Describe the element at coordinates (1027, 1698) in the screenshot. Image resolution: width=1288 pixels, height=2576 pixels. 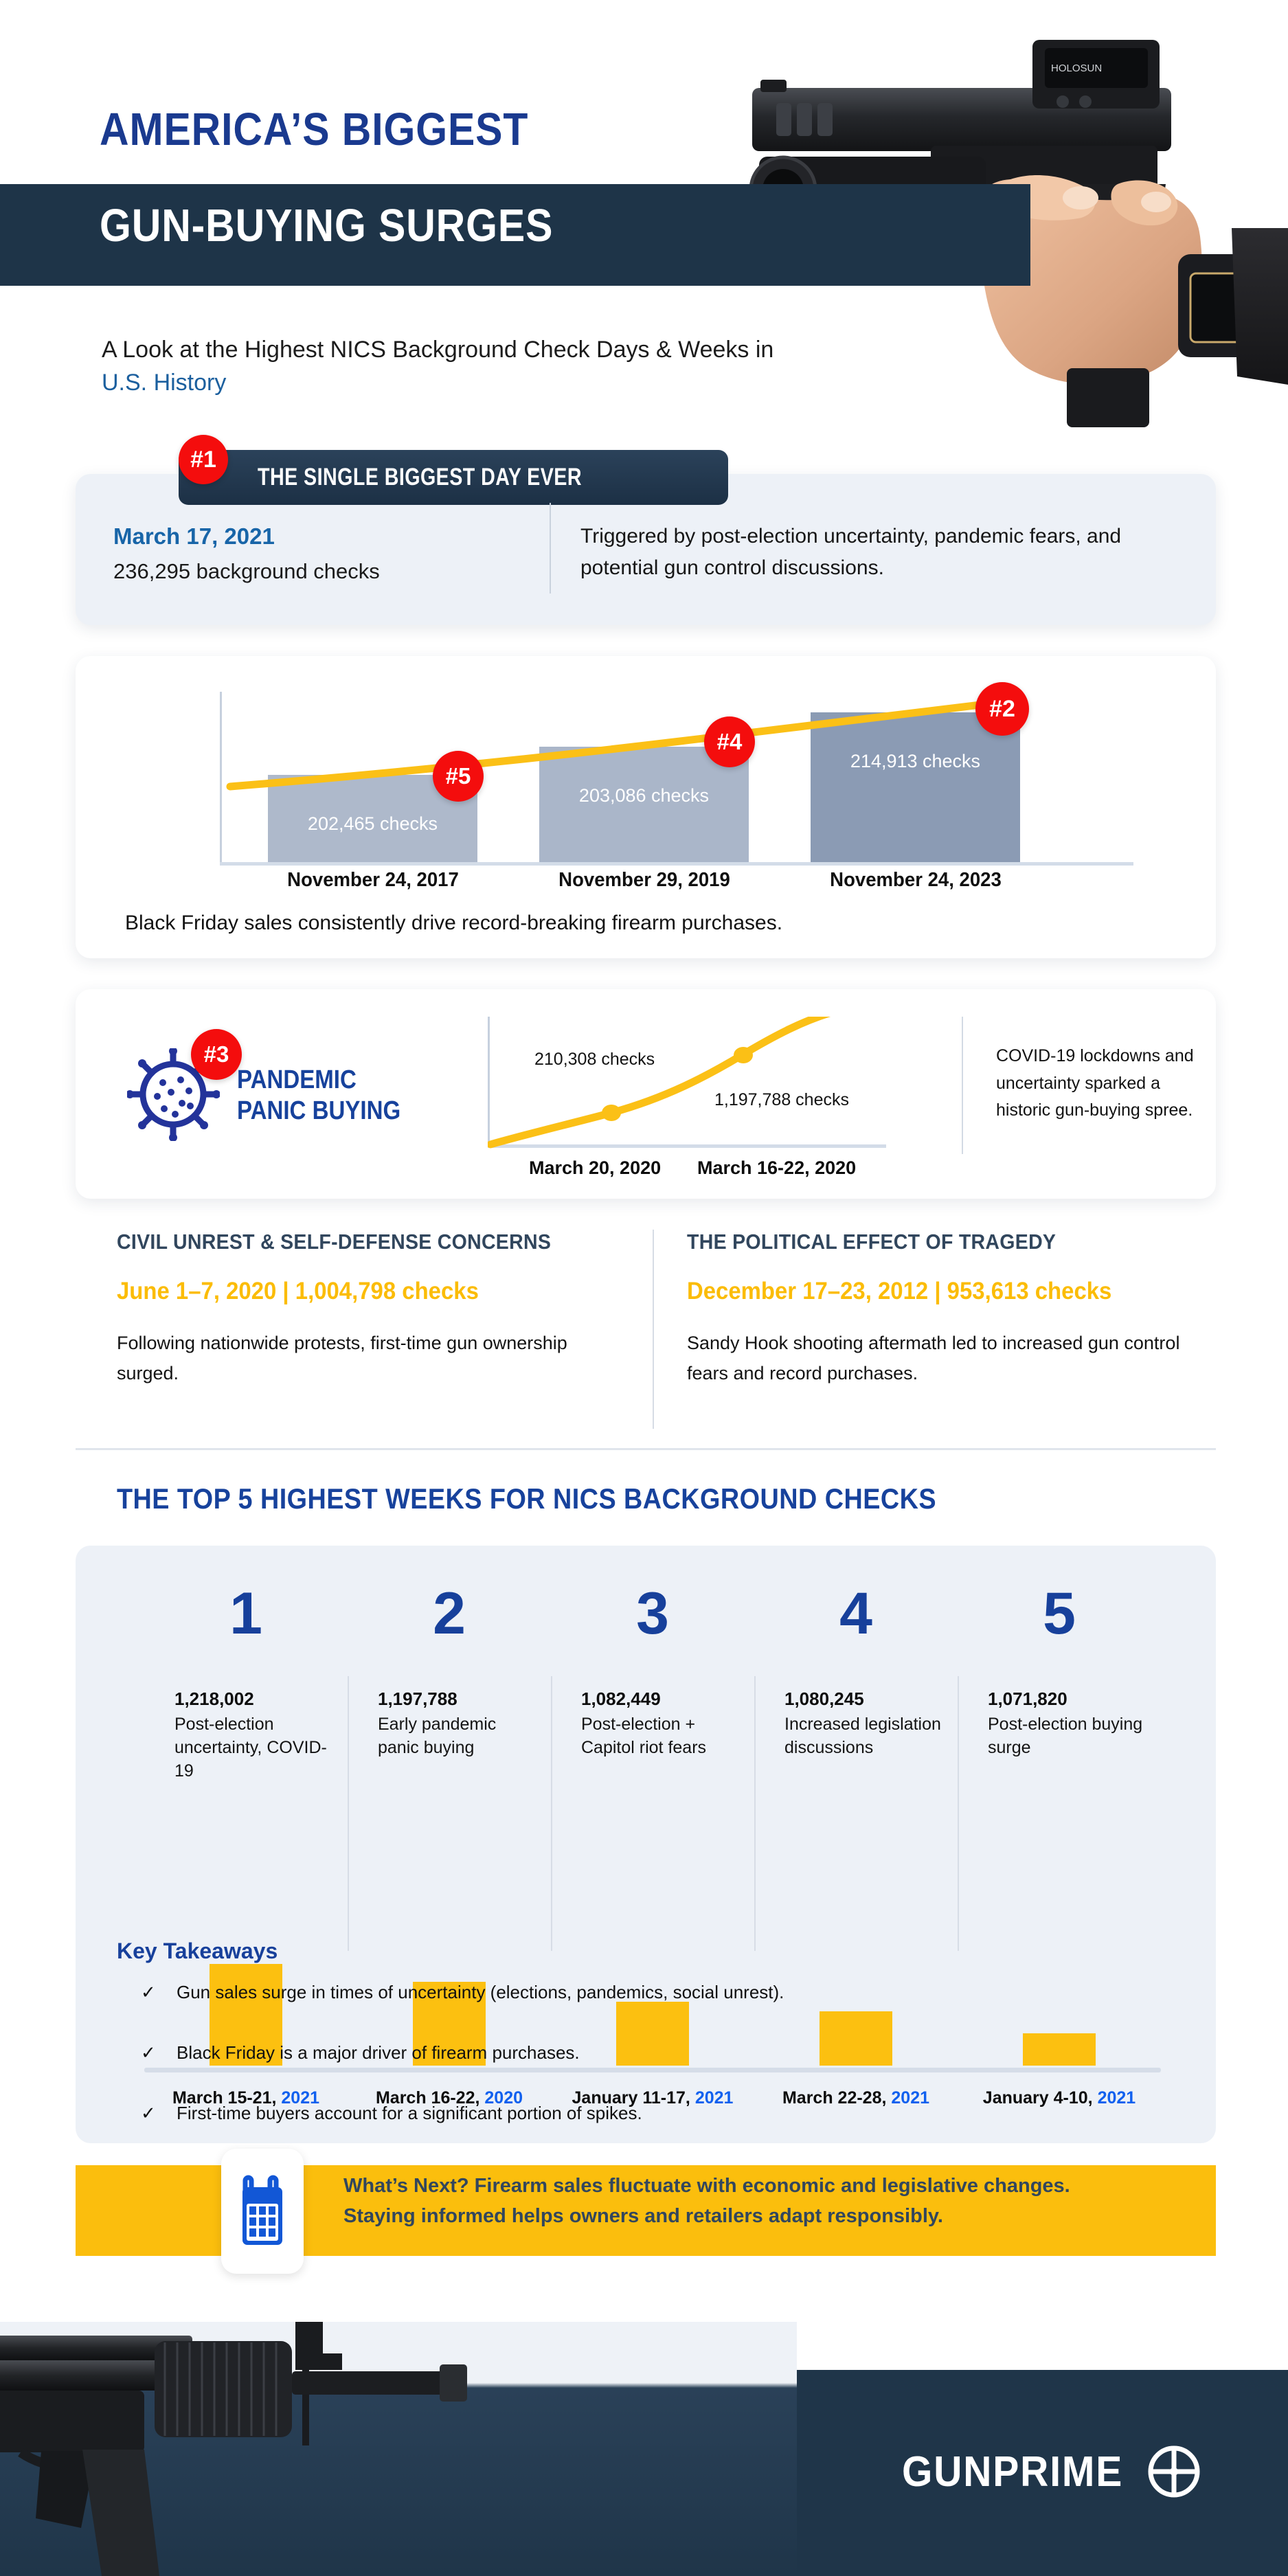
I see `top5-number-5: 1,071,820` at that location.